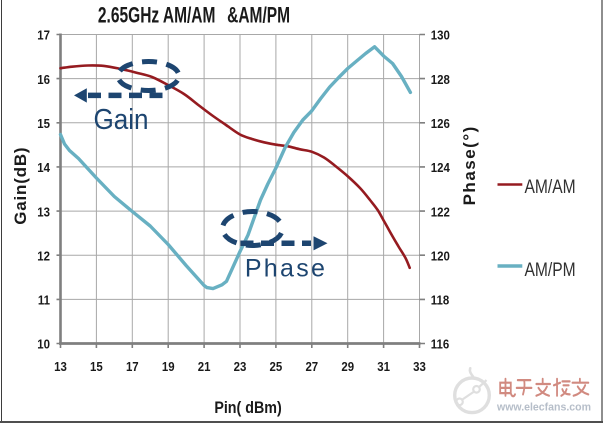  I want to click on svg-text: 122, so click(440, 212).